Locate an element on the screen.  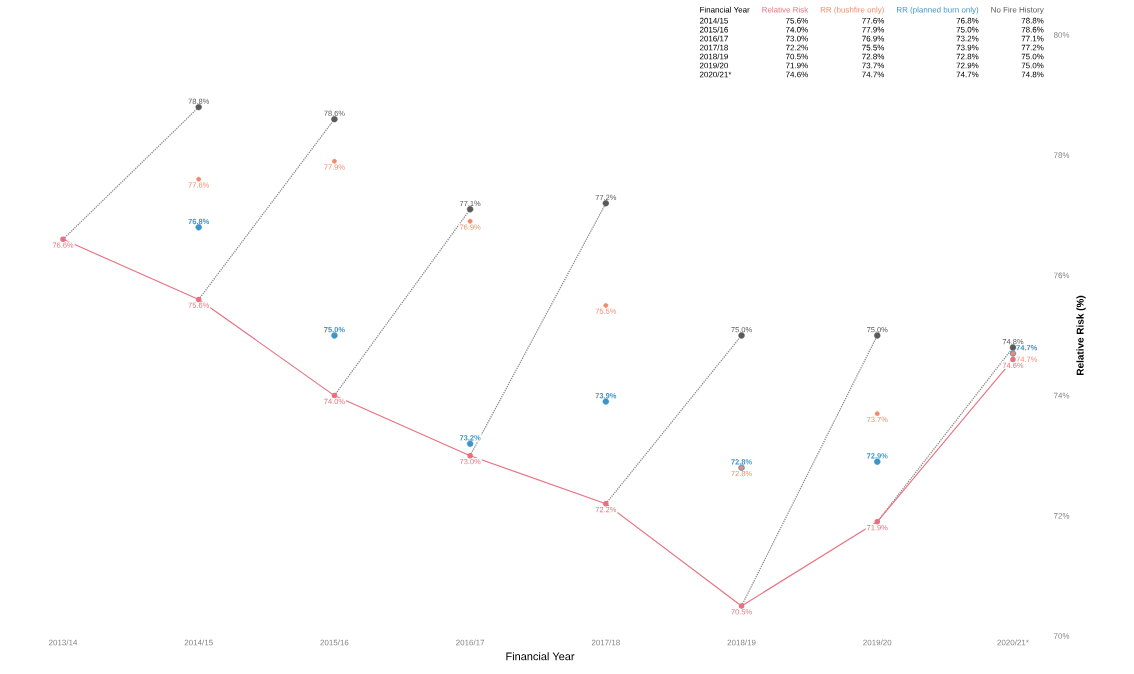
y-axis-title: Relative Risk (%) is located at coordinates (1081, 335).